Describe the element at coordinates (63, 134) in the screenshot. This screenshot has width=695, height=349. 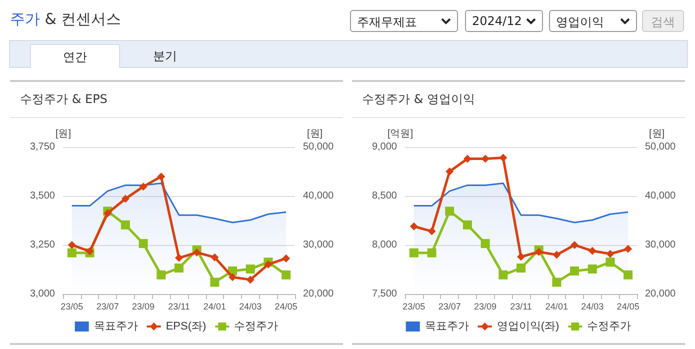
I see `y-axis-title: [원]` at that location.